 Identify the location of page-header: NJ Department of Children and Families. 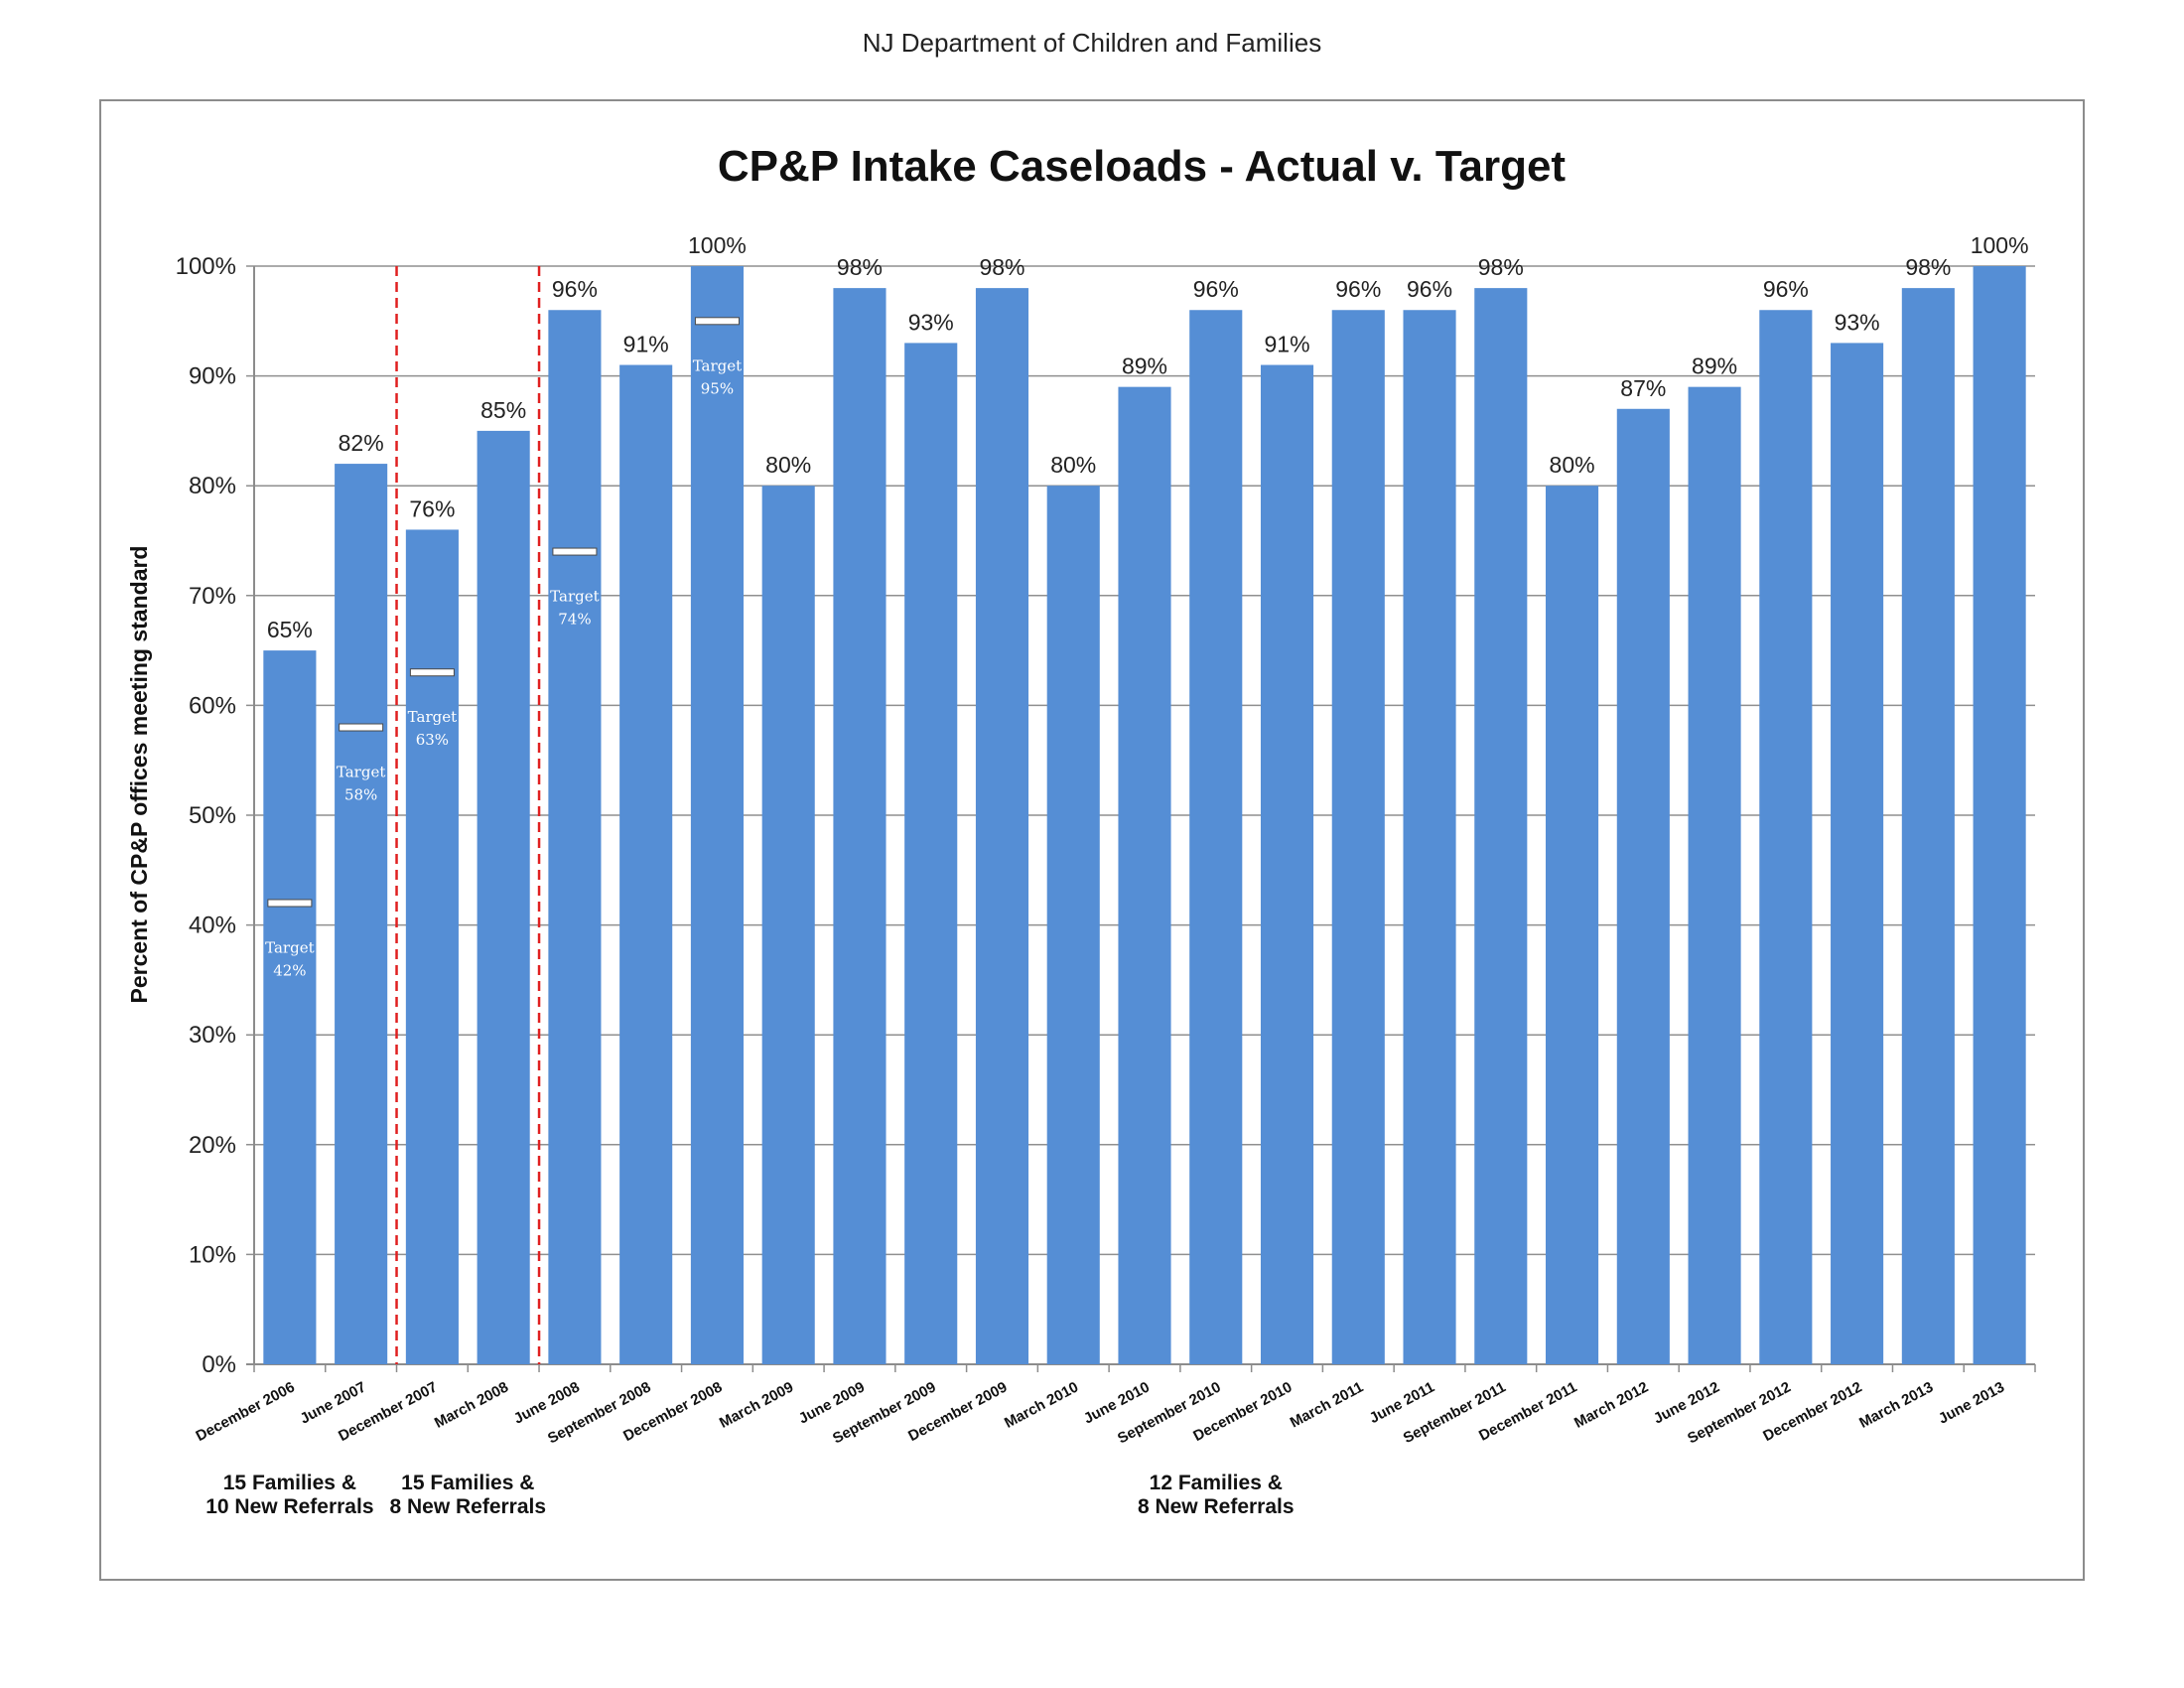
(1092, 43).